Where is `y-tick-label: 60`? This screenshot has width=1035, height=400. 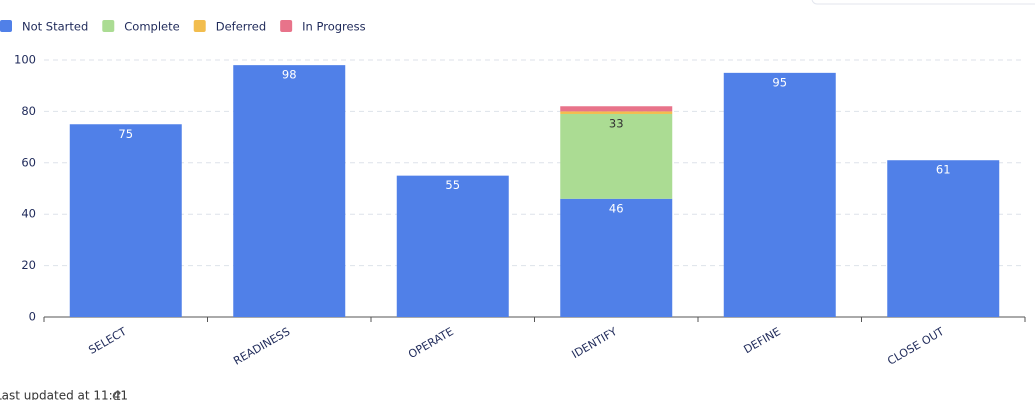
y-tick-label: 60 is located at coordinates (28, 162).